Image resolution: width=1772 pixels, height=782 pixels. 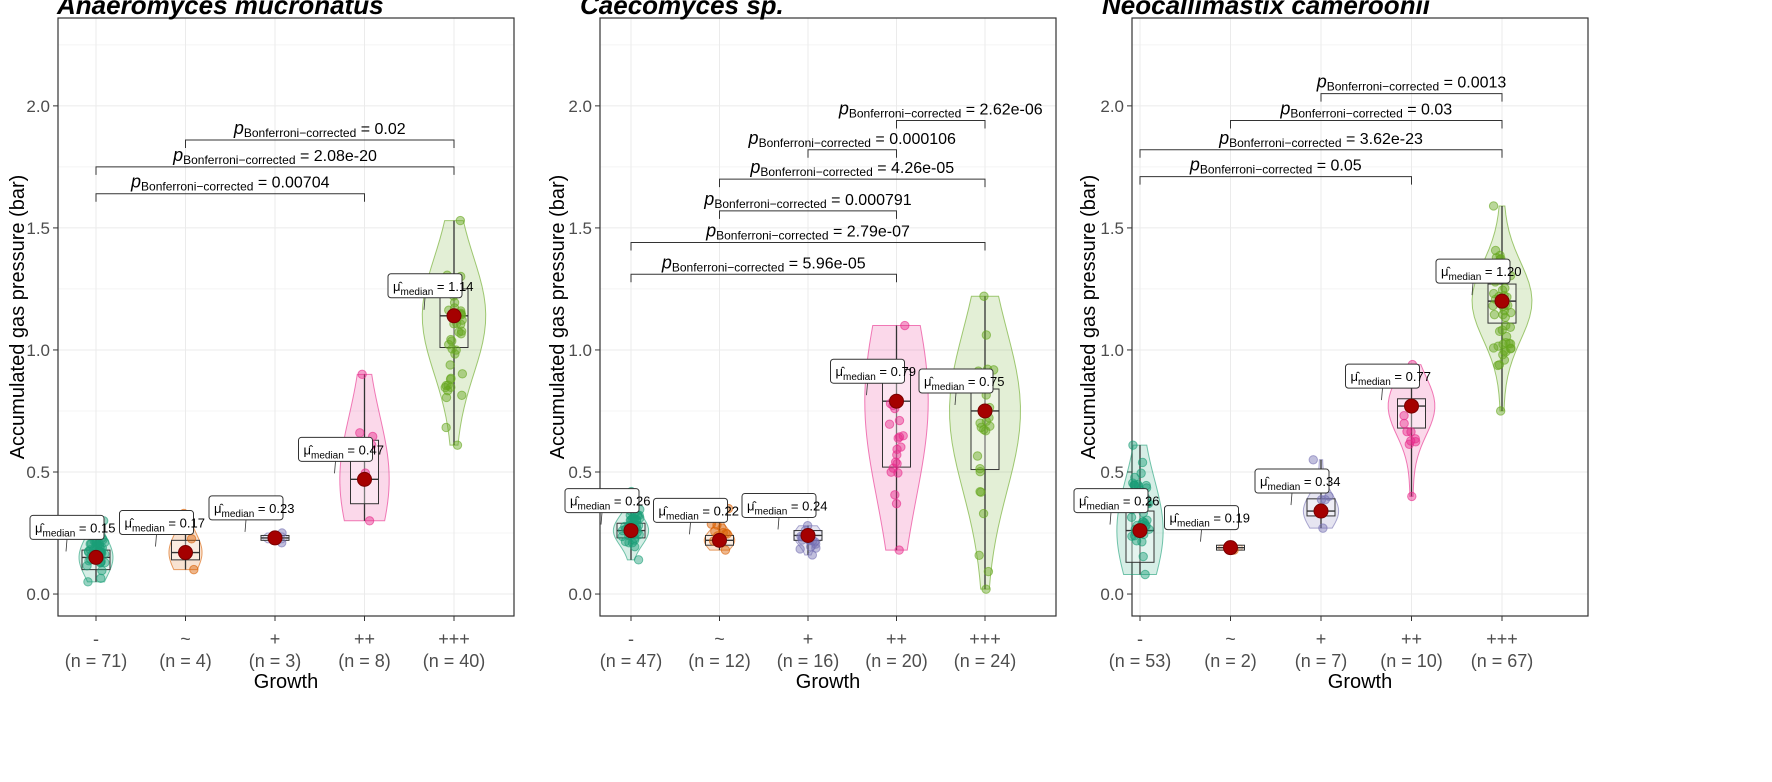 I want to click on p-value-label: pBonferroni−corrected = 2.79e-07, so click(x=807, y=232).